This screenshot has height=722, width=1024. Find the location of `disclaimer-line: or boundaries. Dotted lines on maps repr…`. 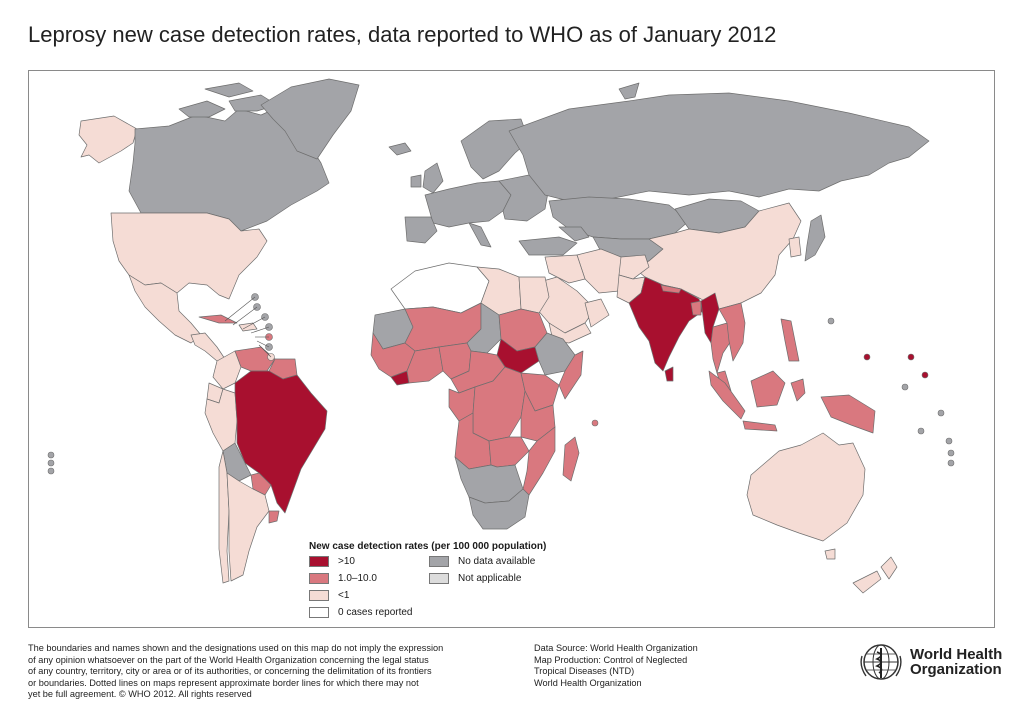

disclaimer-line: or boundaries. Dotted lines on maps repr… is located at coordinates (223, 682).